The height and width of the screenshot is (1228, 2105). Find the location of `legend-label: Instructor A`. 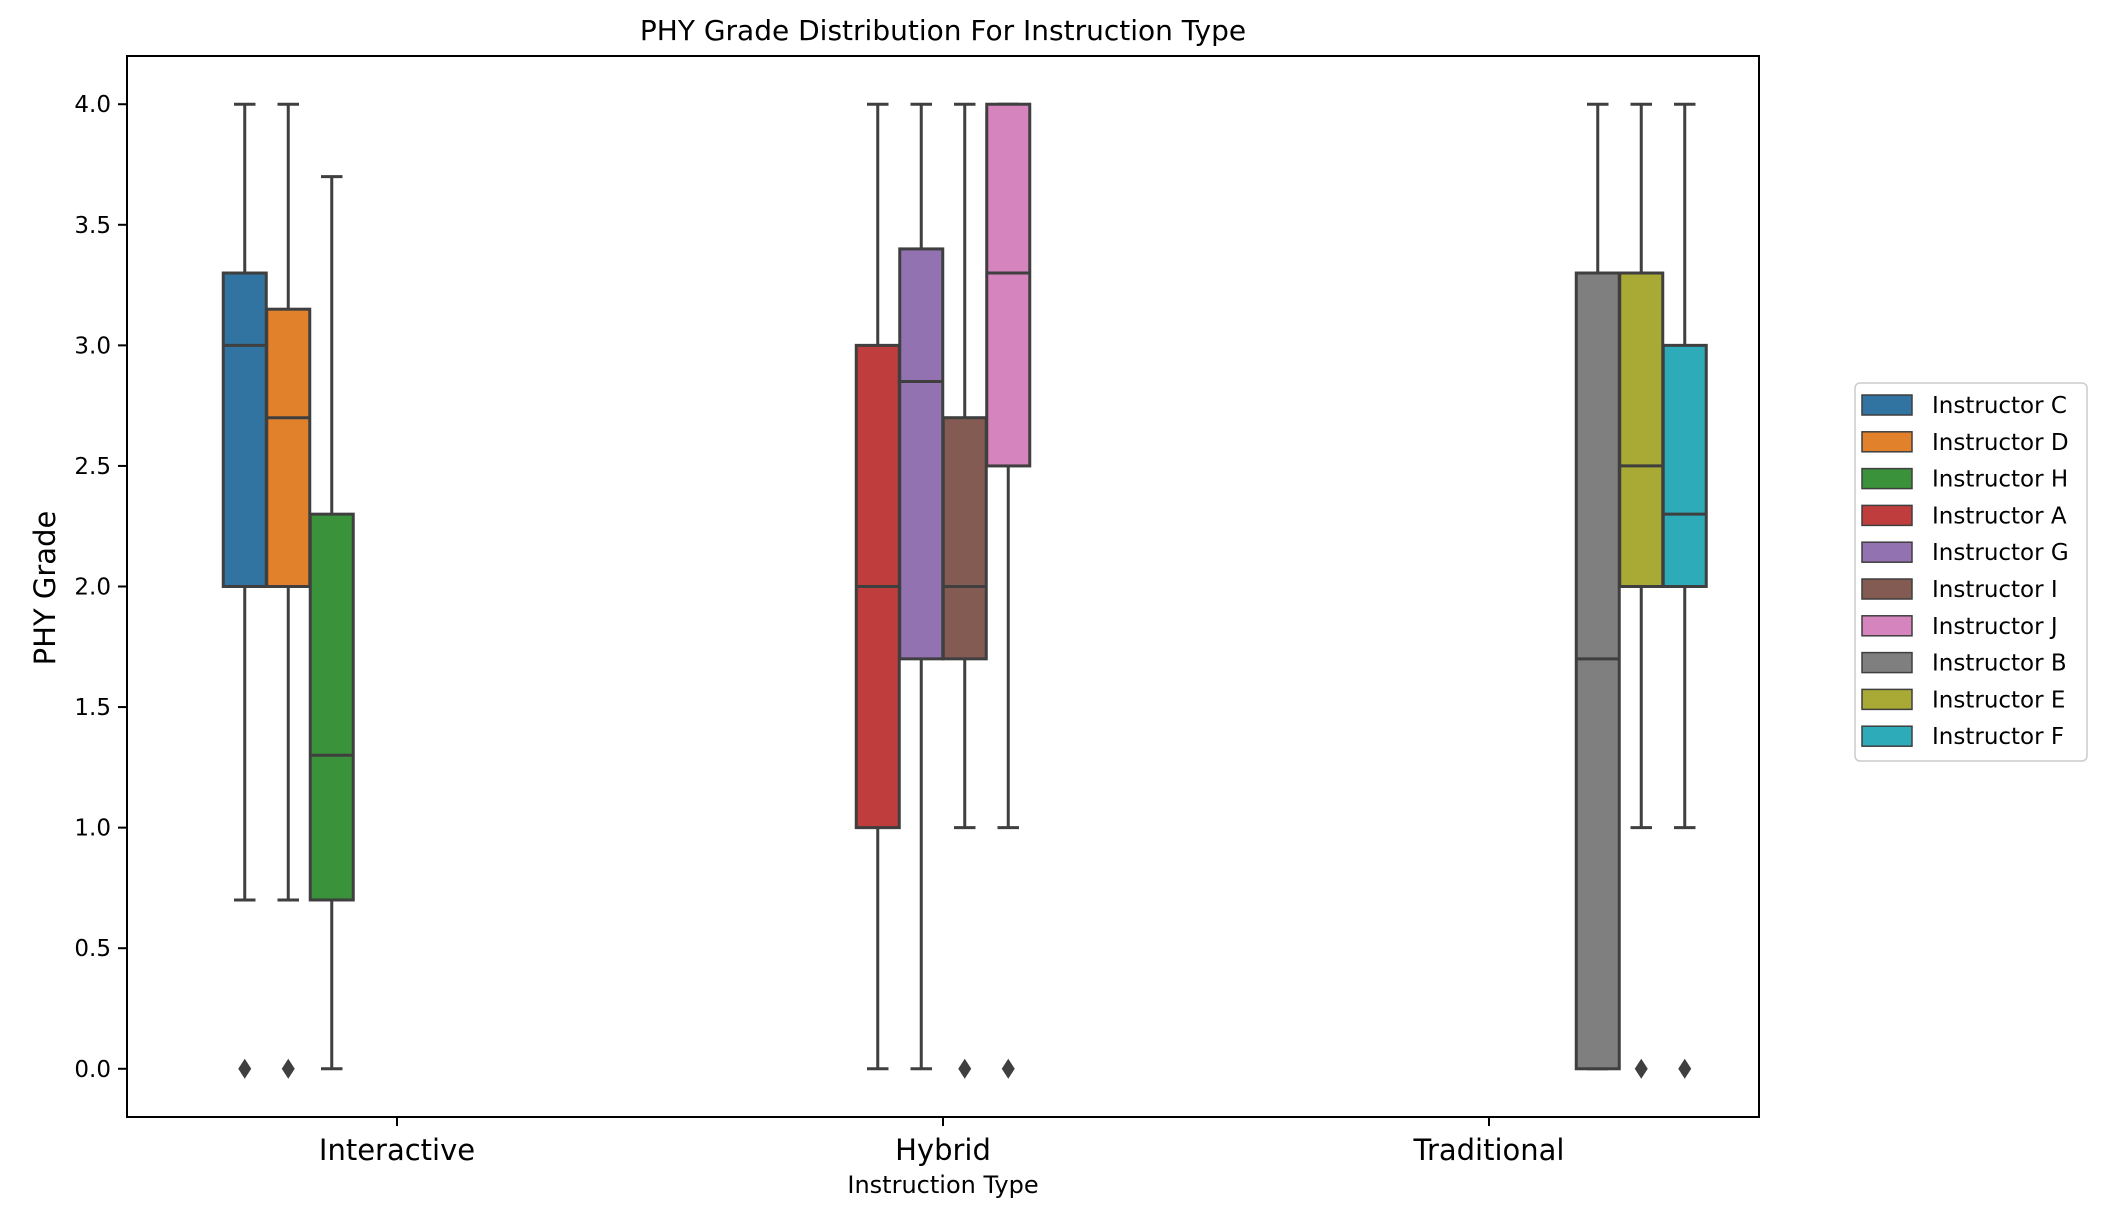

legend-label: Instructor A is located at coordinates (1999, 516).